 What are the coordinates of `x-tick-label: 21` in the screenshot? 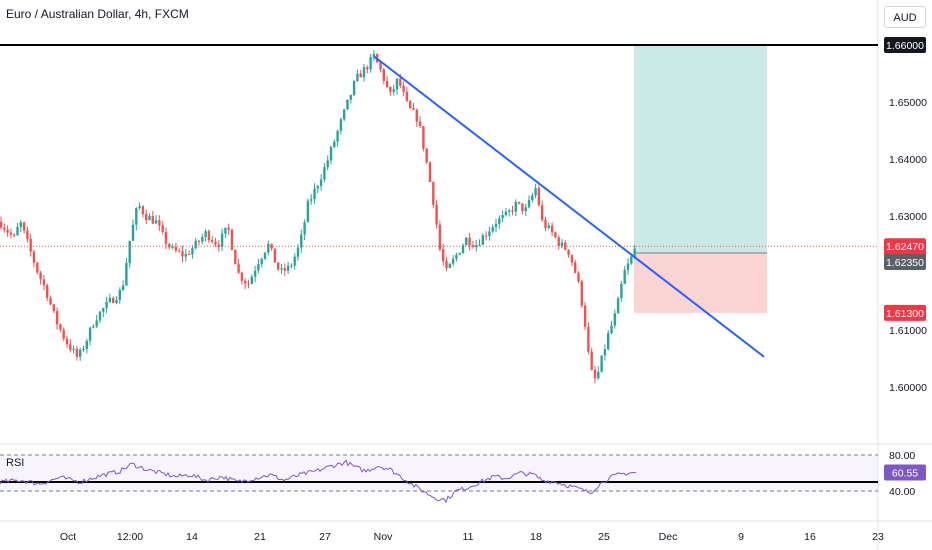 It's located at (260, 537).